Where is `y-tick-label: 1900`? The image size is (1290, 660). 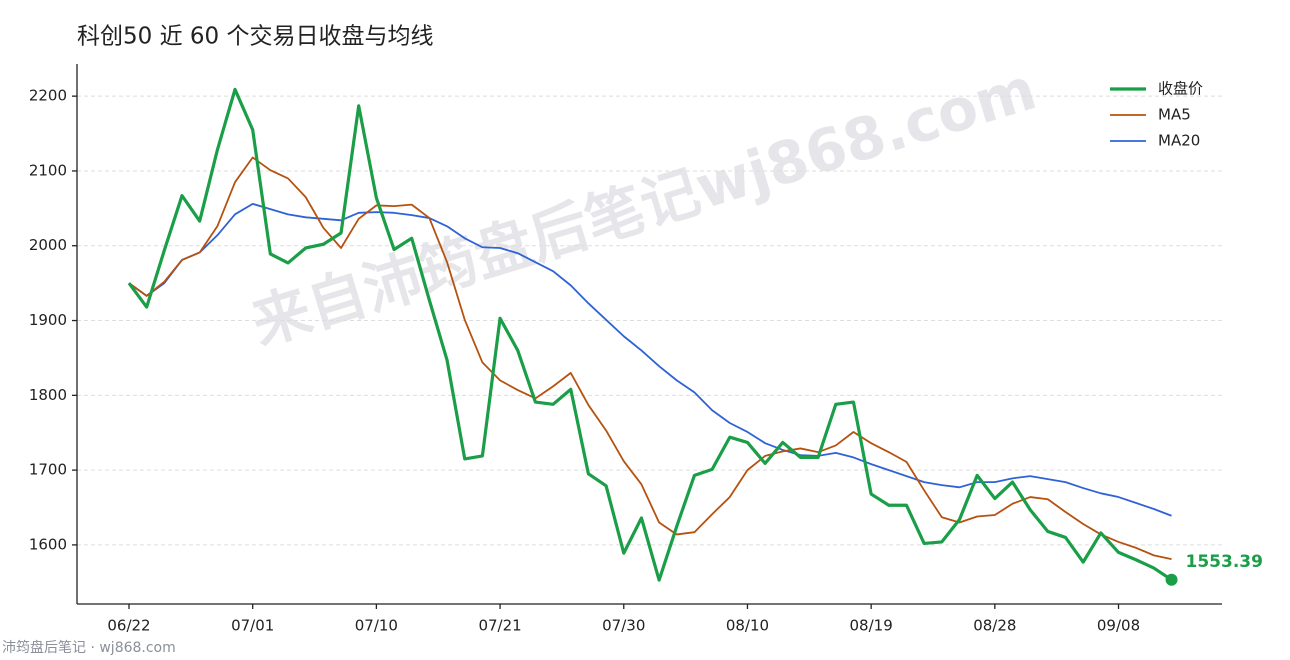 y-tick-label: 1900 is located at coordinates (48, 320).